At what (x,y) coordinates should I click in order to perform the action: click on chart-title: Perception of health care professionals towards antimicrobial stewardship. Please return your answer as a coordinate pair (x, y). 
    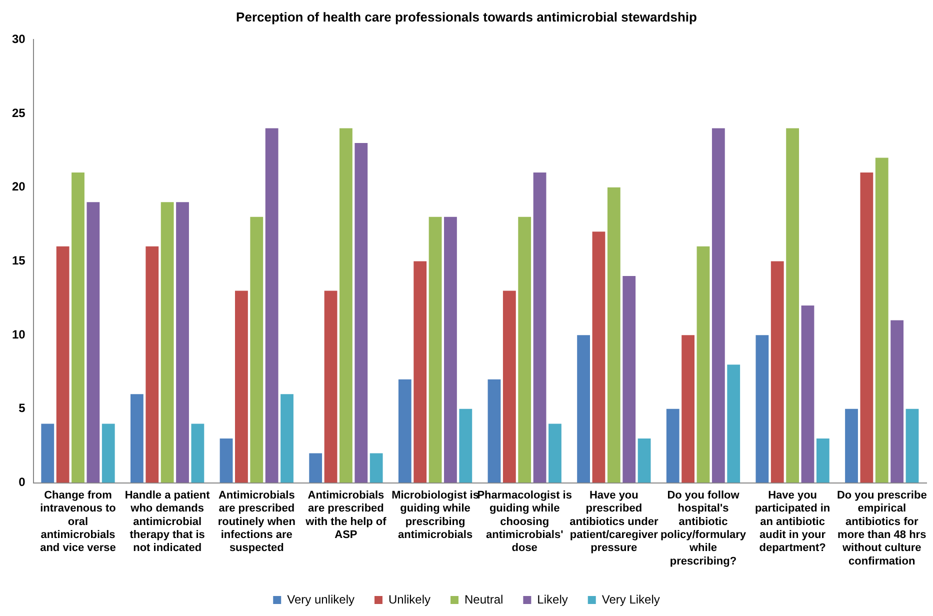
    Looking at the image, I should click on (467, 16).